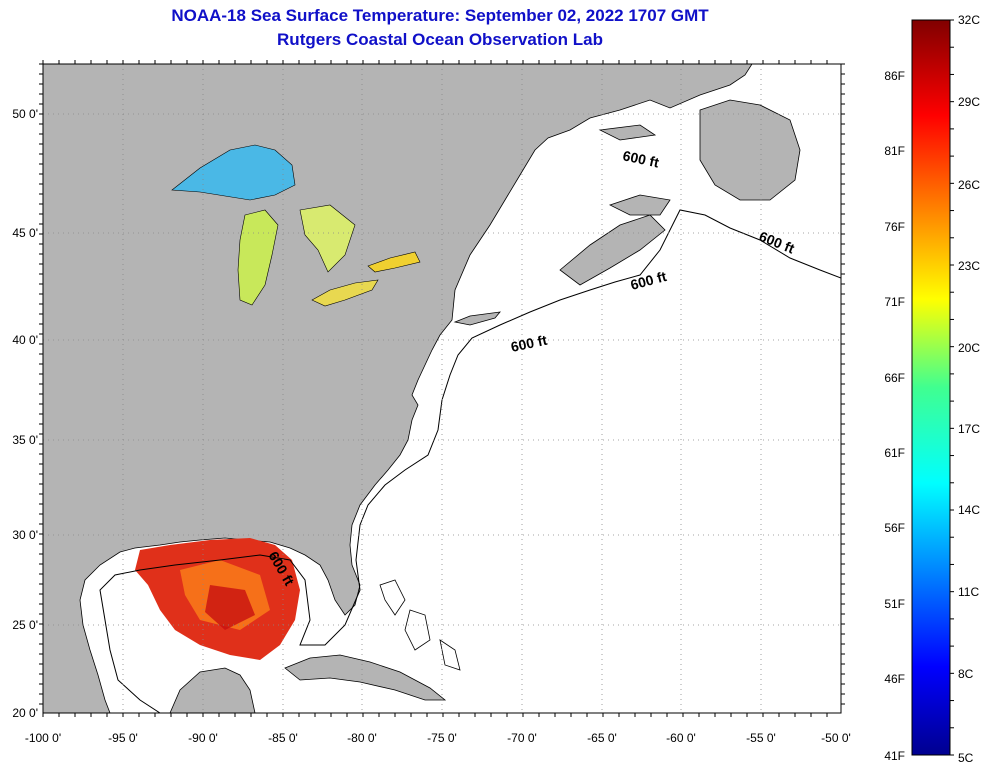 This screenshot has width=984, height=770. I want to click on lat-tick-label: 30 0', so click(25, 535).